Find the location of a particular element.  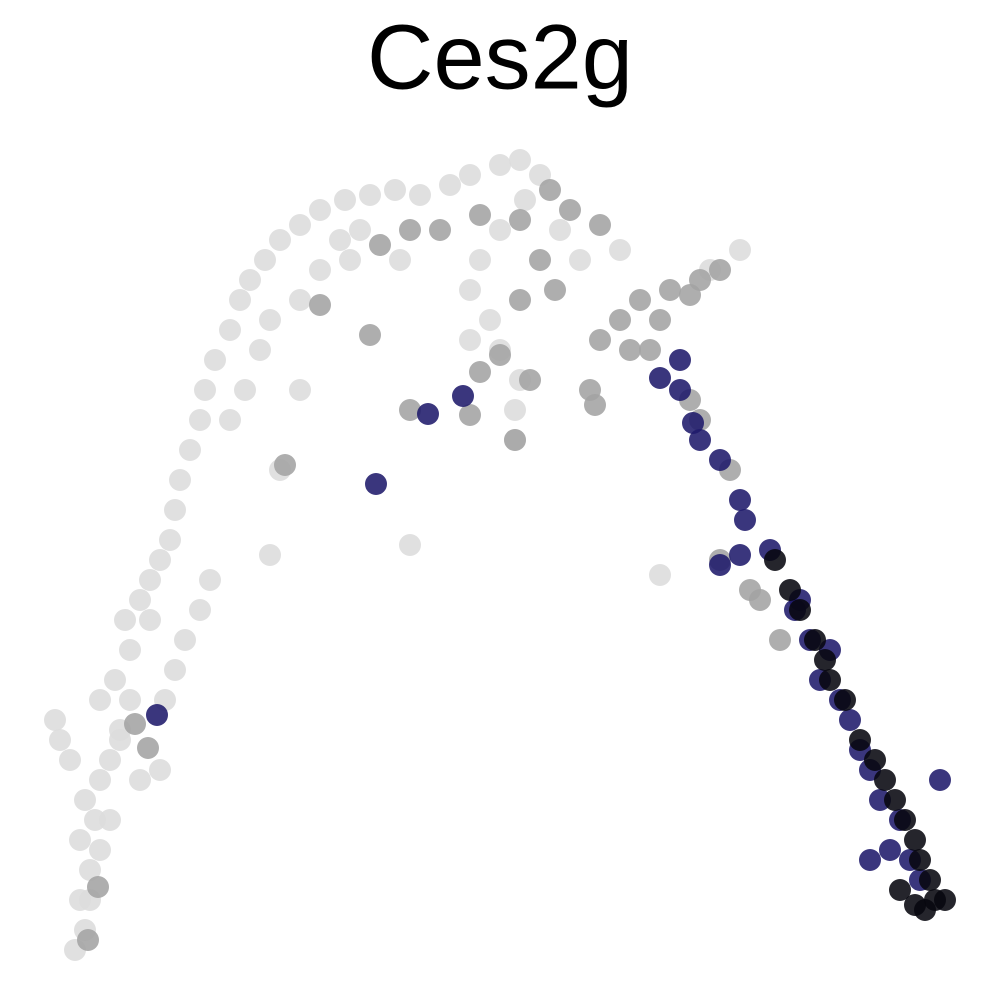

chart-title: Ces2g is located at coordinates (500, 57).